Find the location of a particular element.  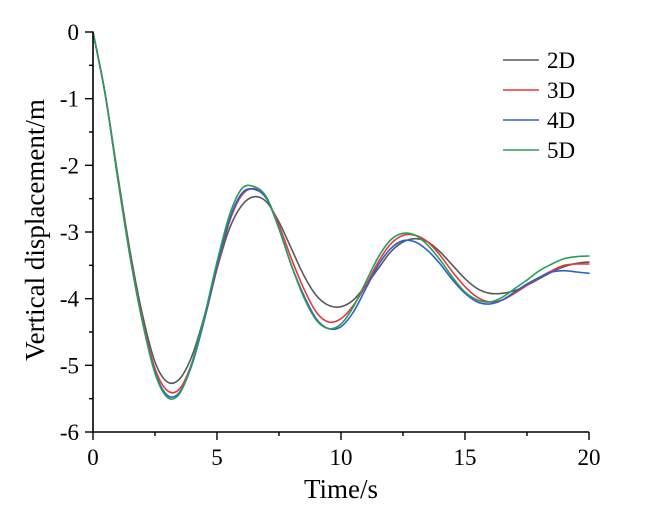

x-tick-label: 15 is located at coordinates (465, 457).